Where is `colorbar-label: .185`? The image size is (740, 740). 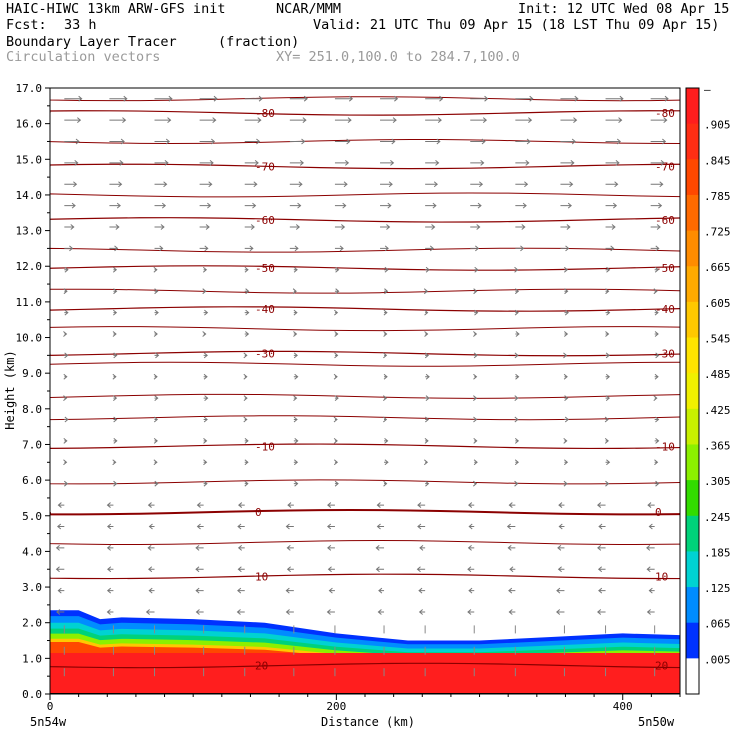
colorbar-label: .185 is located at coordinates (717, 552).